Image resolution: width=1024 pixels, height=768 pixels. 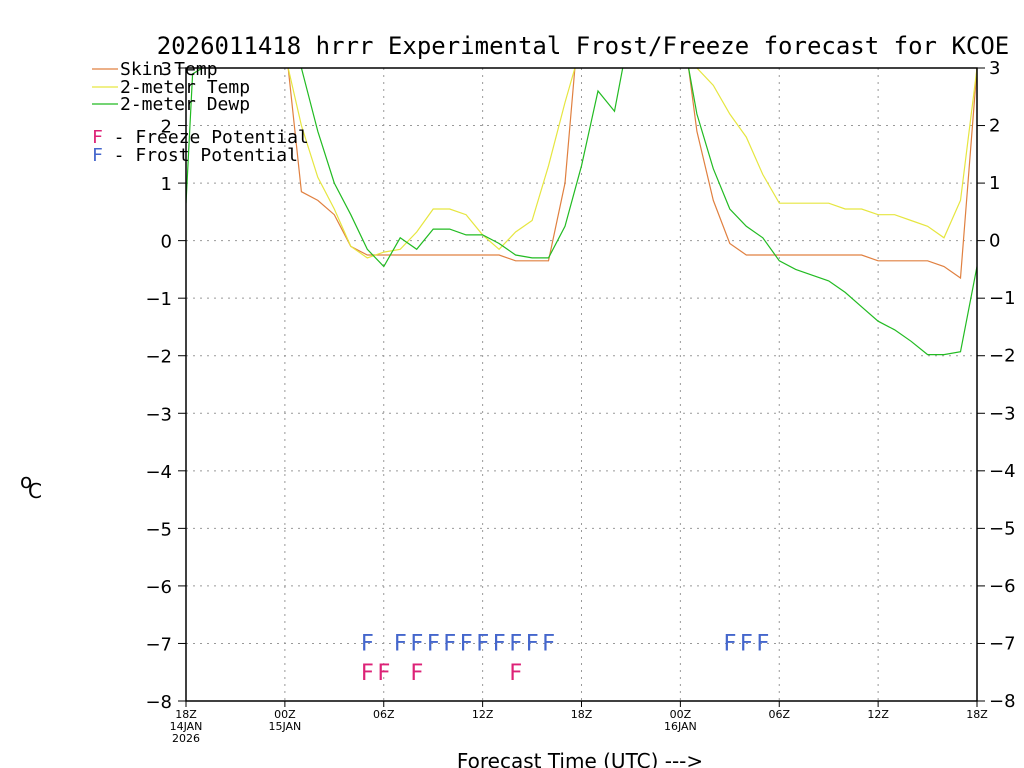 I want to click on legend-freeze-potential: F - Freeze Potential, so click(x=200, y=137).